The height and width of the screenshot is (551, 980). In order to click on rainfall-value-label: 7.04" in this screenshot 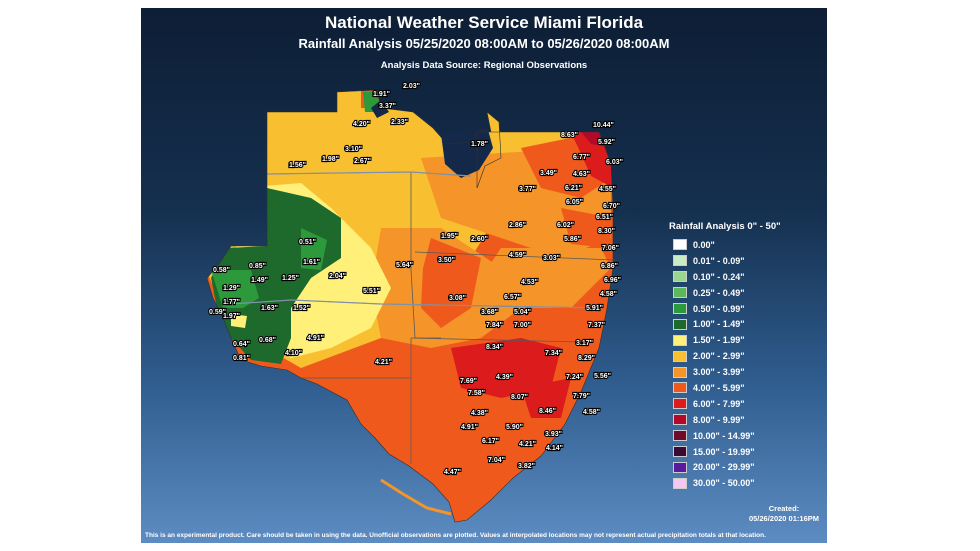, I will do `click(496, 460)`.